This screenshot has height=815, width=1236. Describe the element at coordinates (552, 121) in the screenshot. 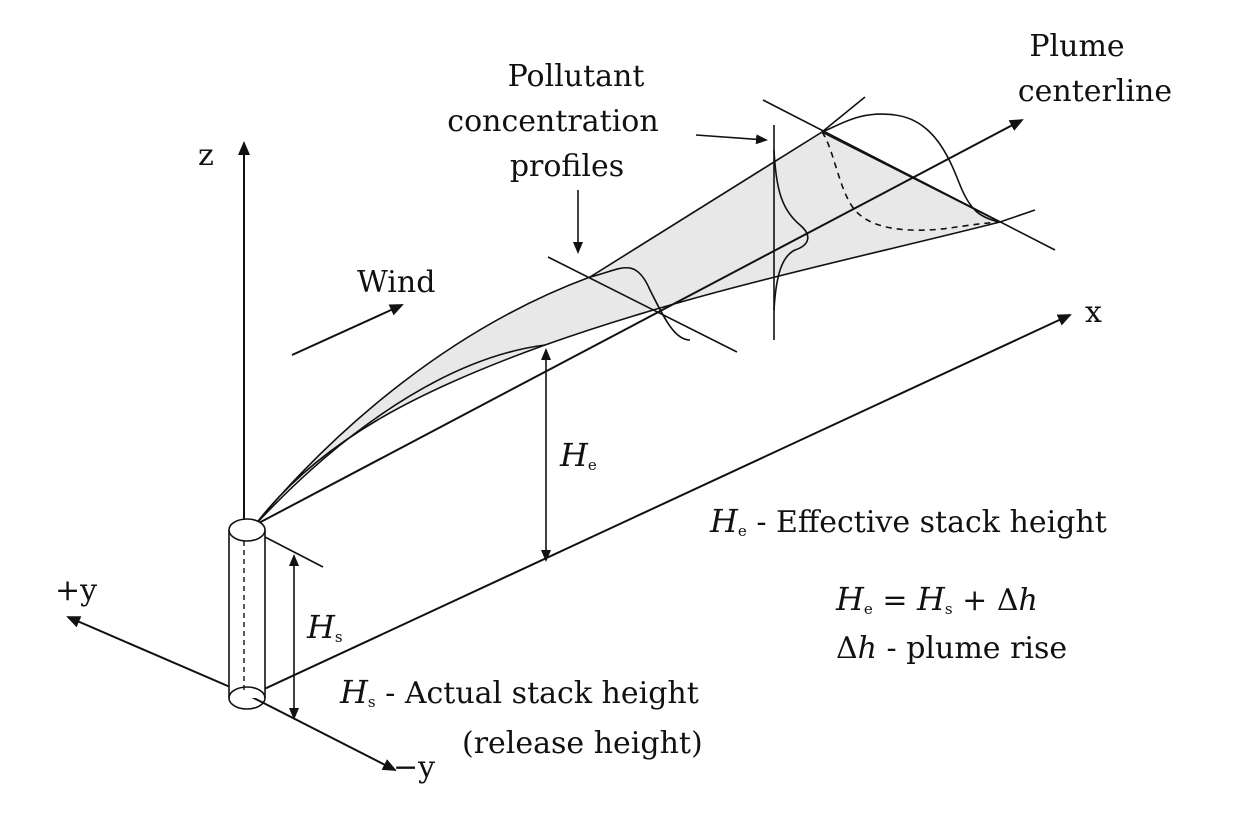

I see `pollutant-label-line2: concentration` at that location.